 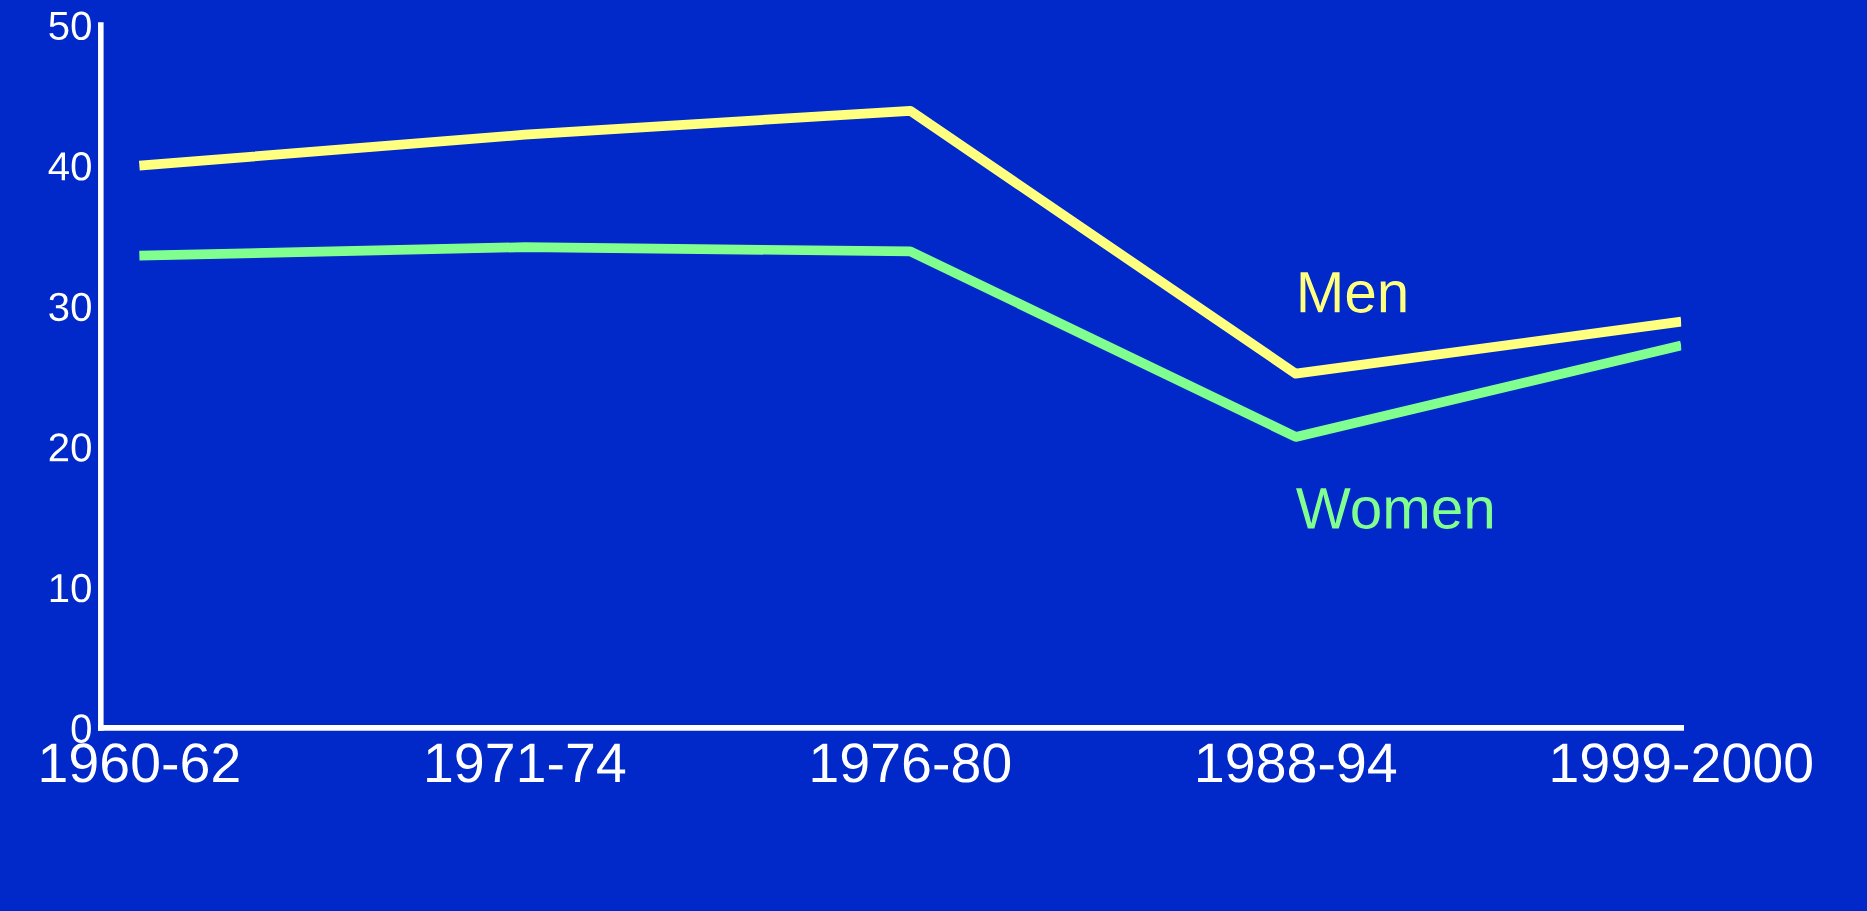 What do you see at coordinates (911, 763) in the screenshot?
I see `x-tick-label: 1976-80` at bounding box center [911, 763].